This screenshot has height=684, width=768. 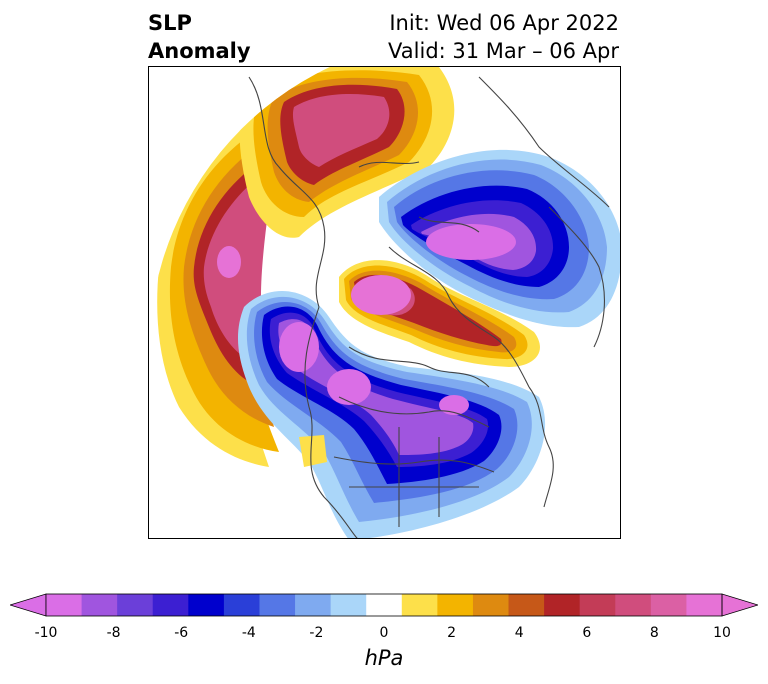 What do you see at coordinates (504, 23) in the screenshot?
I see `init-date: Init: Wed 06 Apr 2022` at bounding box center [504, 23].